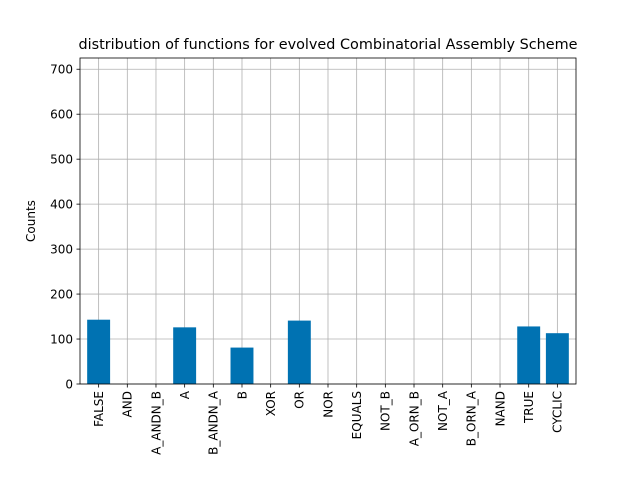 Image resolution: width=640 pixels, height=480 pixels. Describe the element at coordinates (443, 410) in the screenshot. I see `x-tick-label: NOT_A` at that location.